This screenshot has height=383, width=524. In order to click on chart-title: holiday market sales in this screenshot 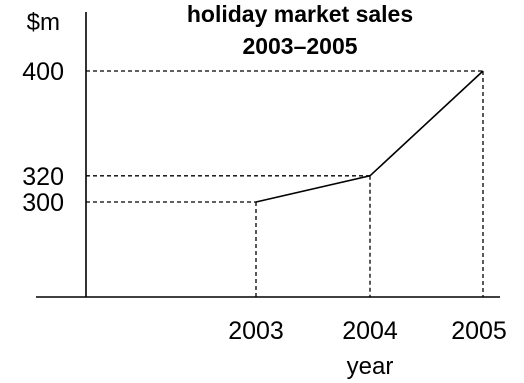, I will do `click(300, 14)`.